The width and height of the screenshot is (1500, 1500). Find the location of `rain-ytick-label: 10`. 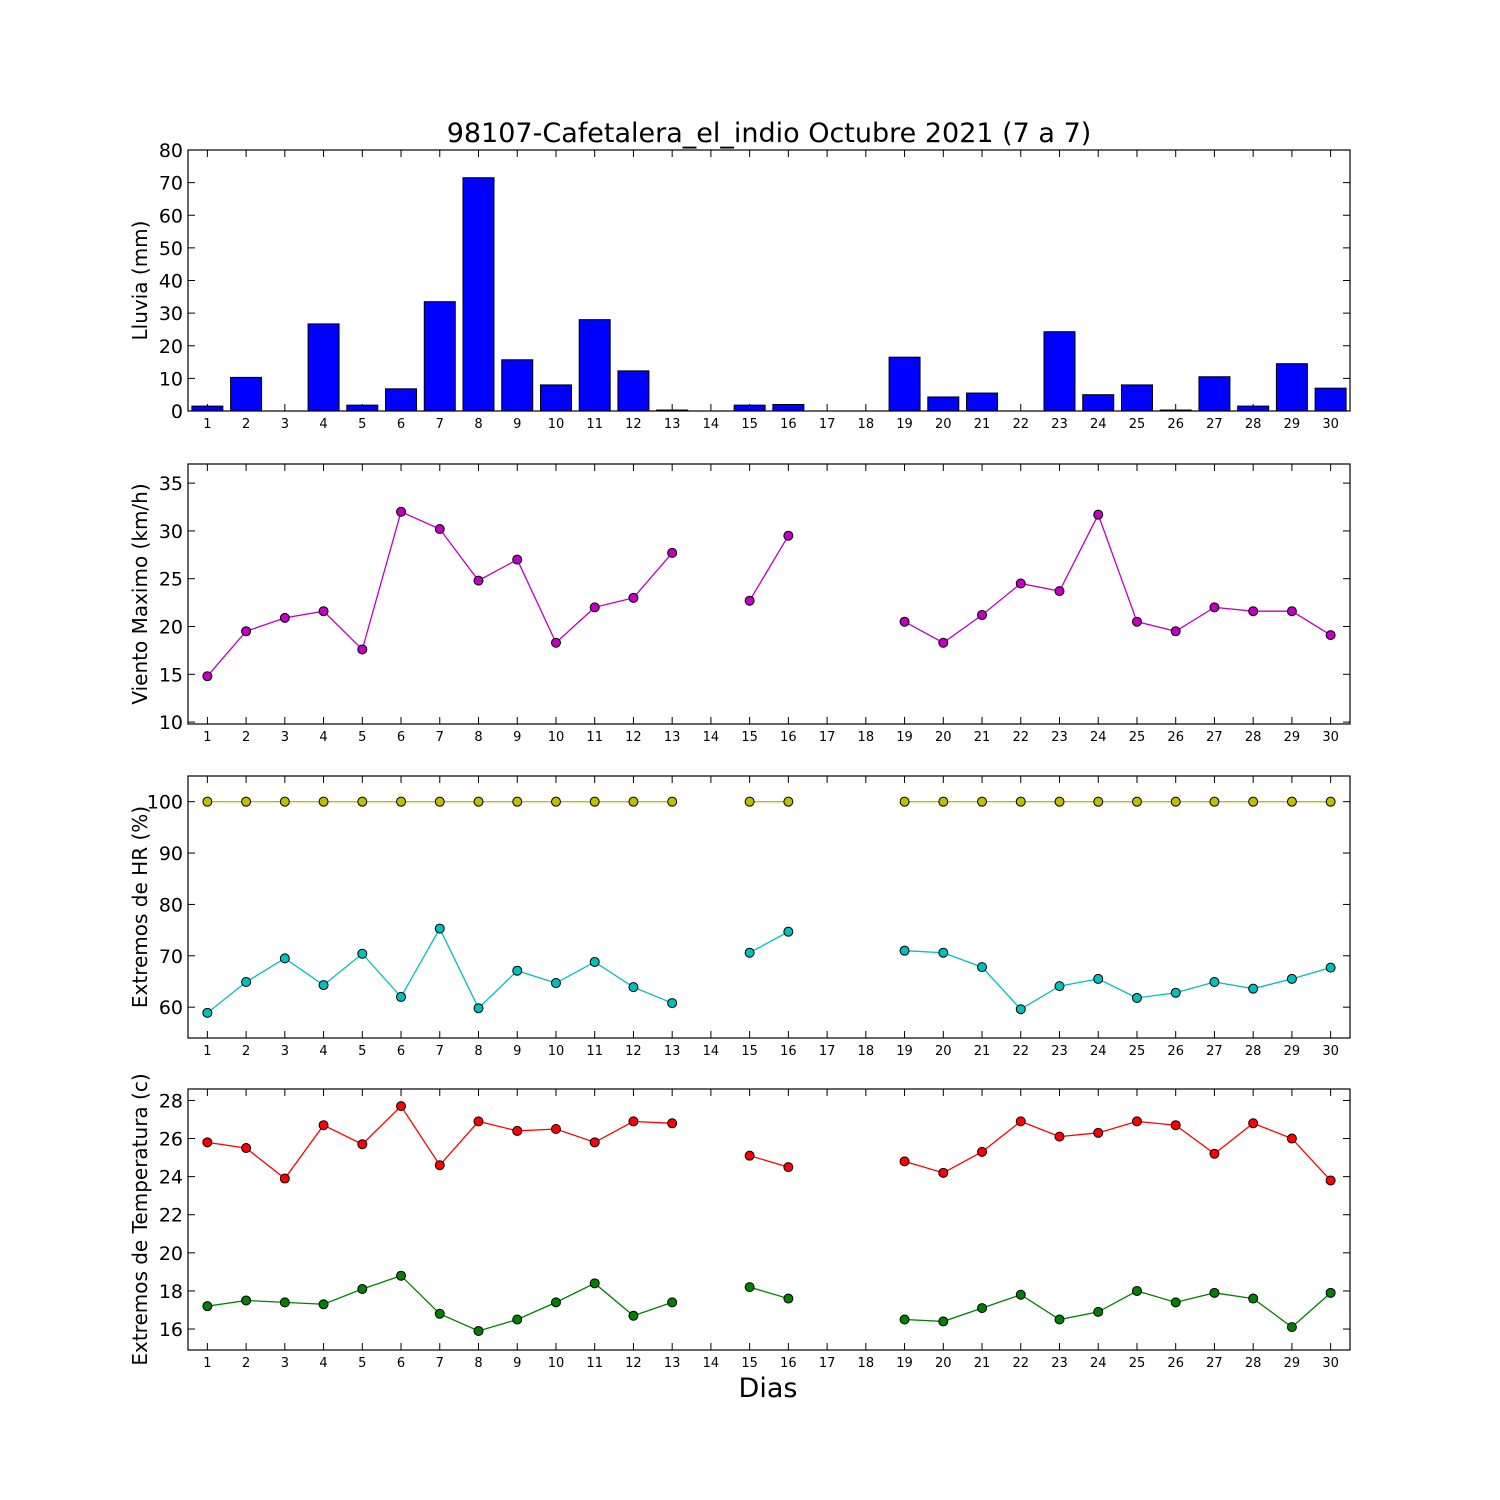

rain-ytick-label: 10 is located at coordinates (171, 379).